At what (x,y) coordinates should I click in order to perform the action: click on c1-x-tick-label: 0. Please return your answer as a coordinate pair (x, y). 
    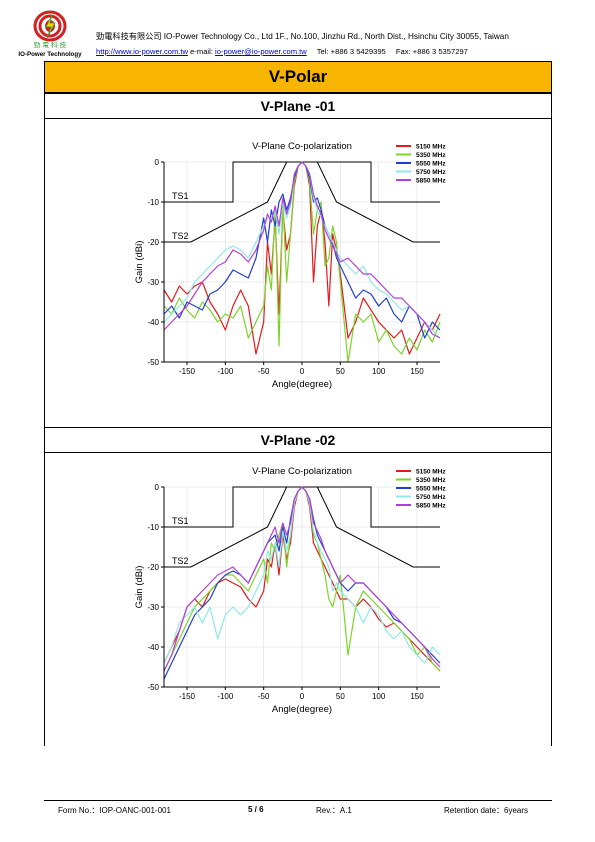
    Looking at the image, I should click on (302, 696).